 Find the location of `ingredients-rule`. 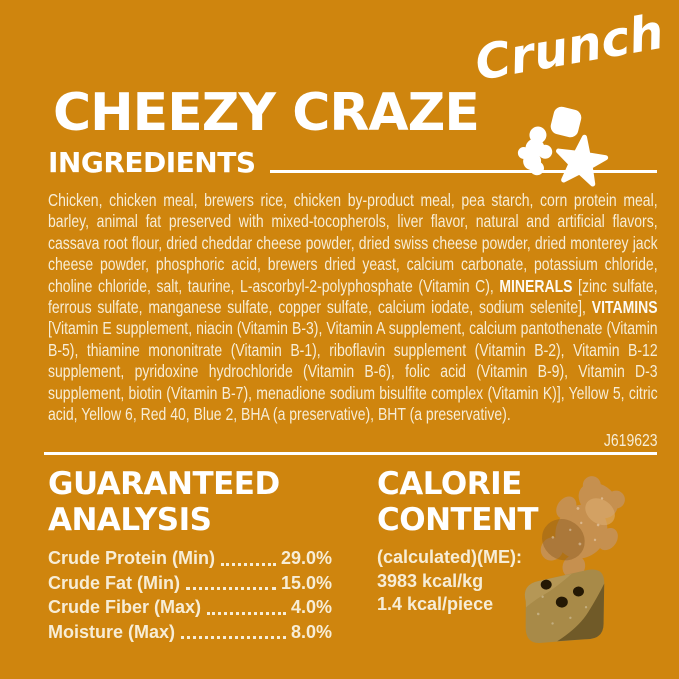

ingredients-rule is located at coordinates (463, 171).